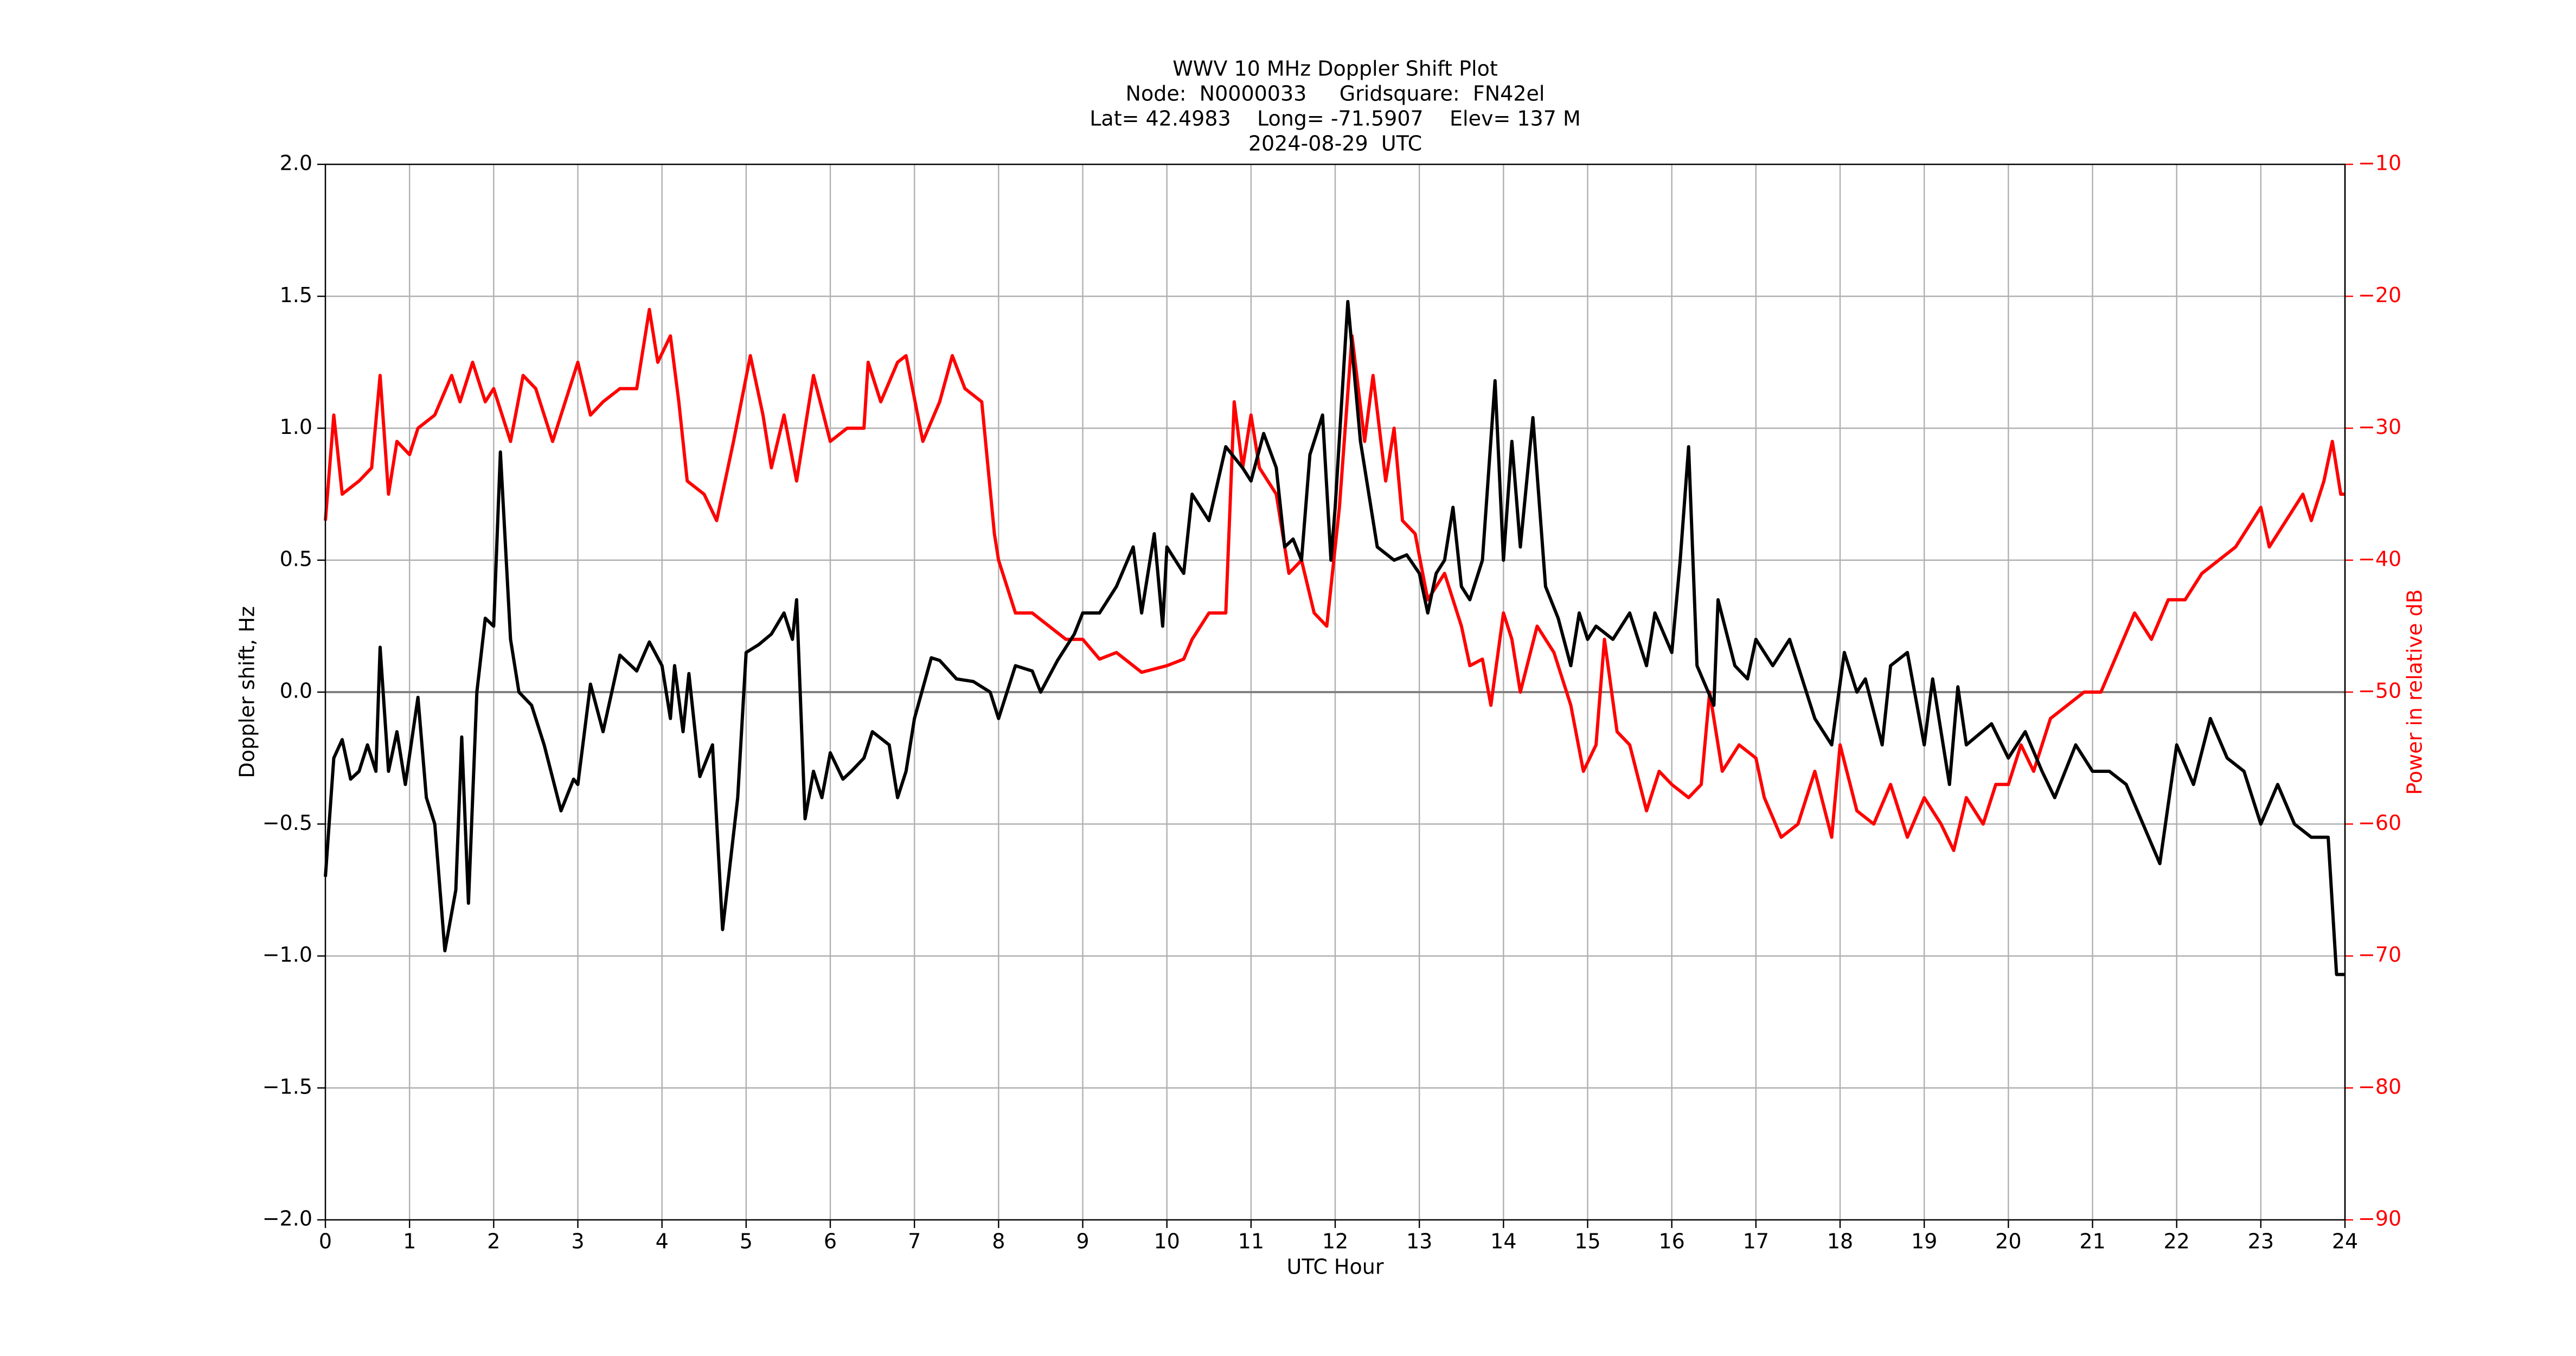 The width and height of the screenshot is (2576, 1356). I want to click on chart-title: WWV 10 MHz Doppler Shift Plot, so click(1335, 69).